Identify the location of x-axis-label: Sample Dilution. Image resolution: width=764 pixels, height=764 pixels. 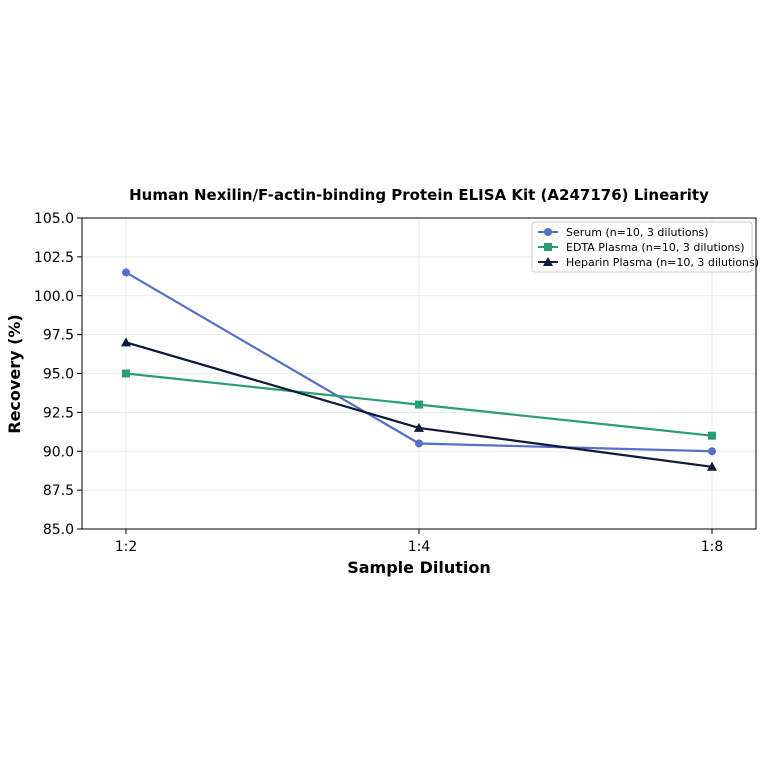
(419, 567).